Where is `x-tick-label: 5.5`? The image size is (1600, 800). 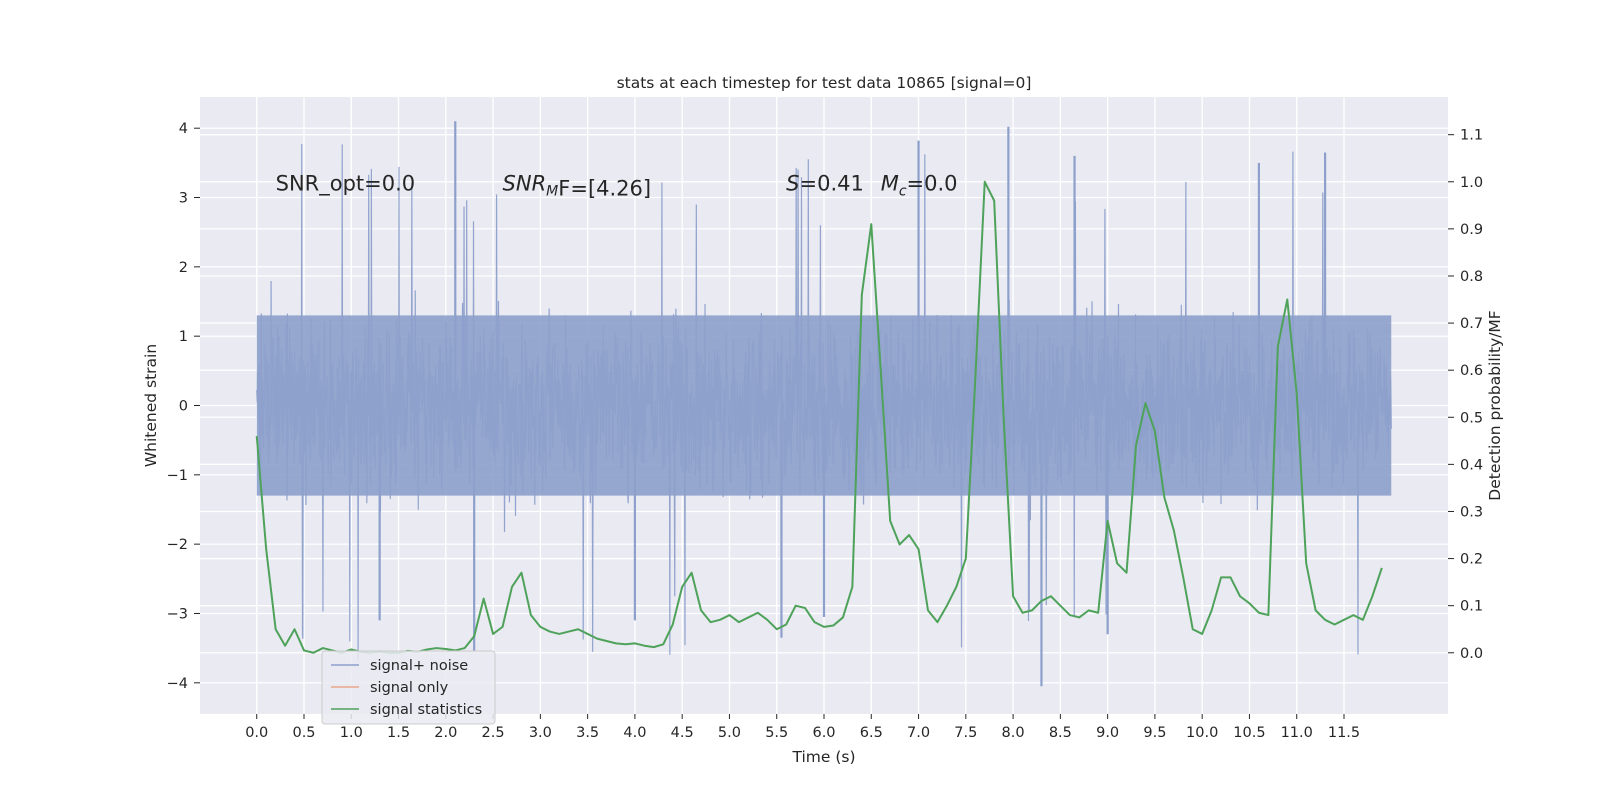 x-tick-label: 5.5 is located at coordinates (776, 733).